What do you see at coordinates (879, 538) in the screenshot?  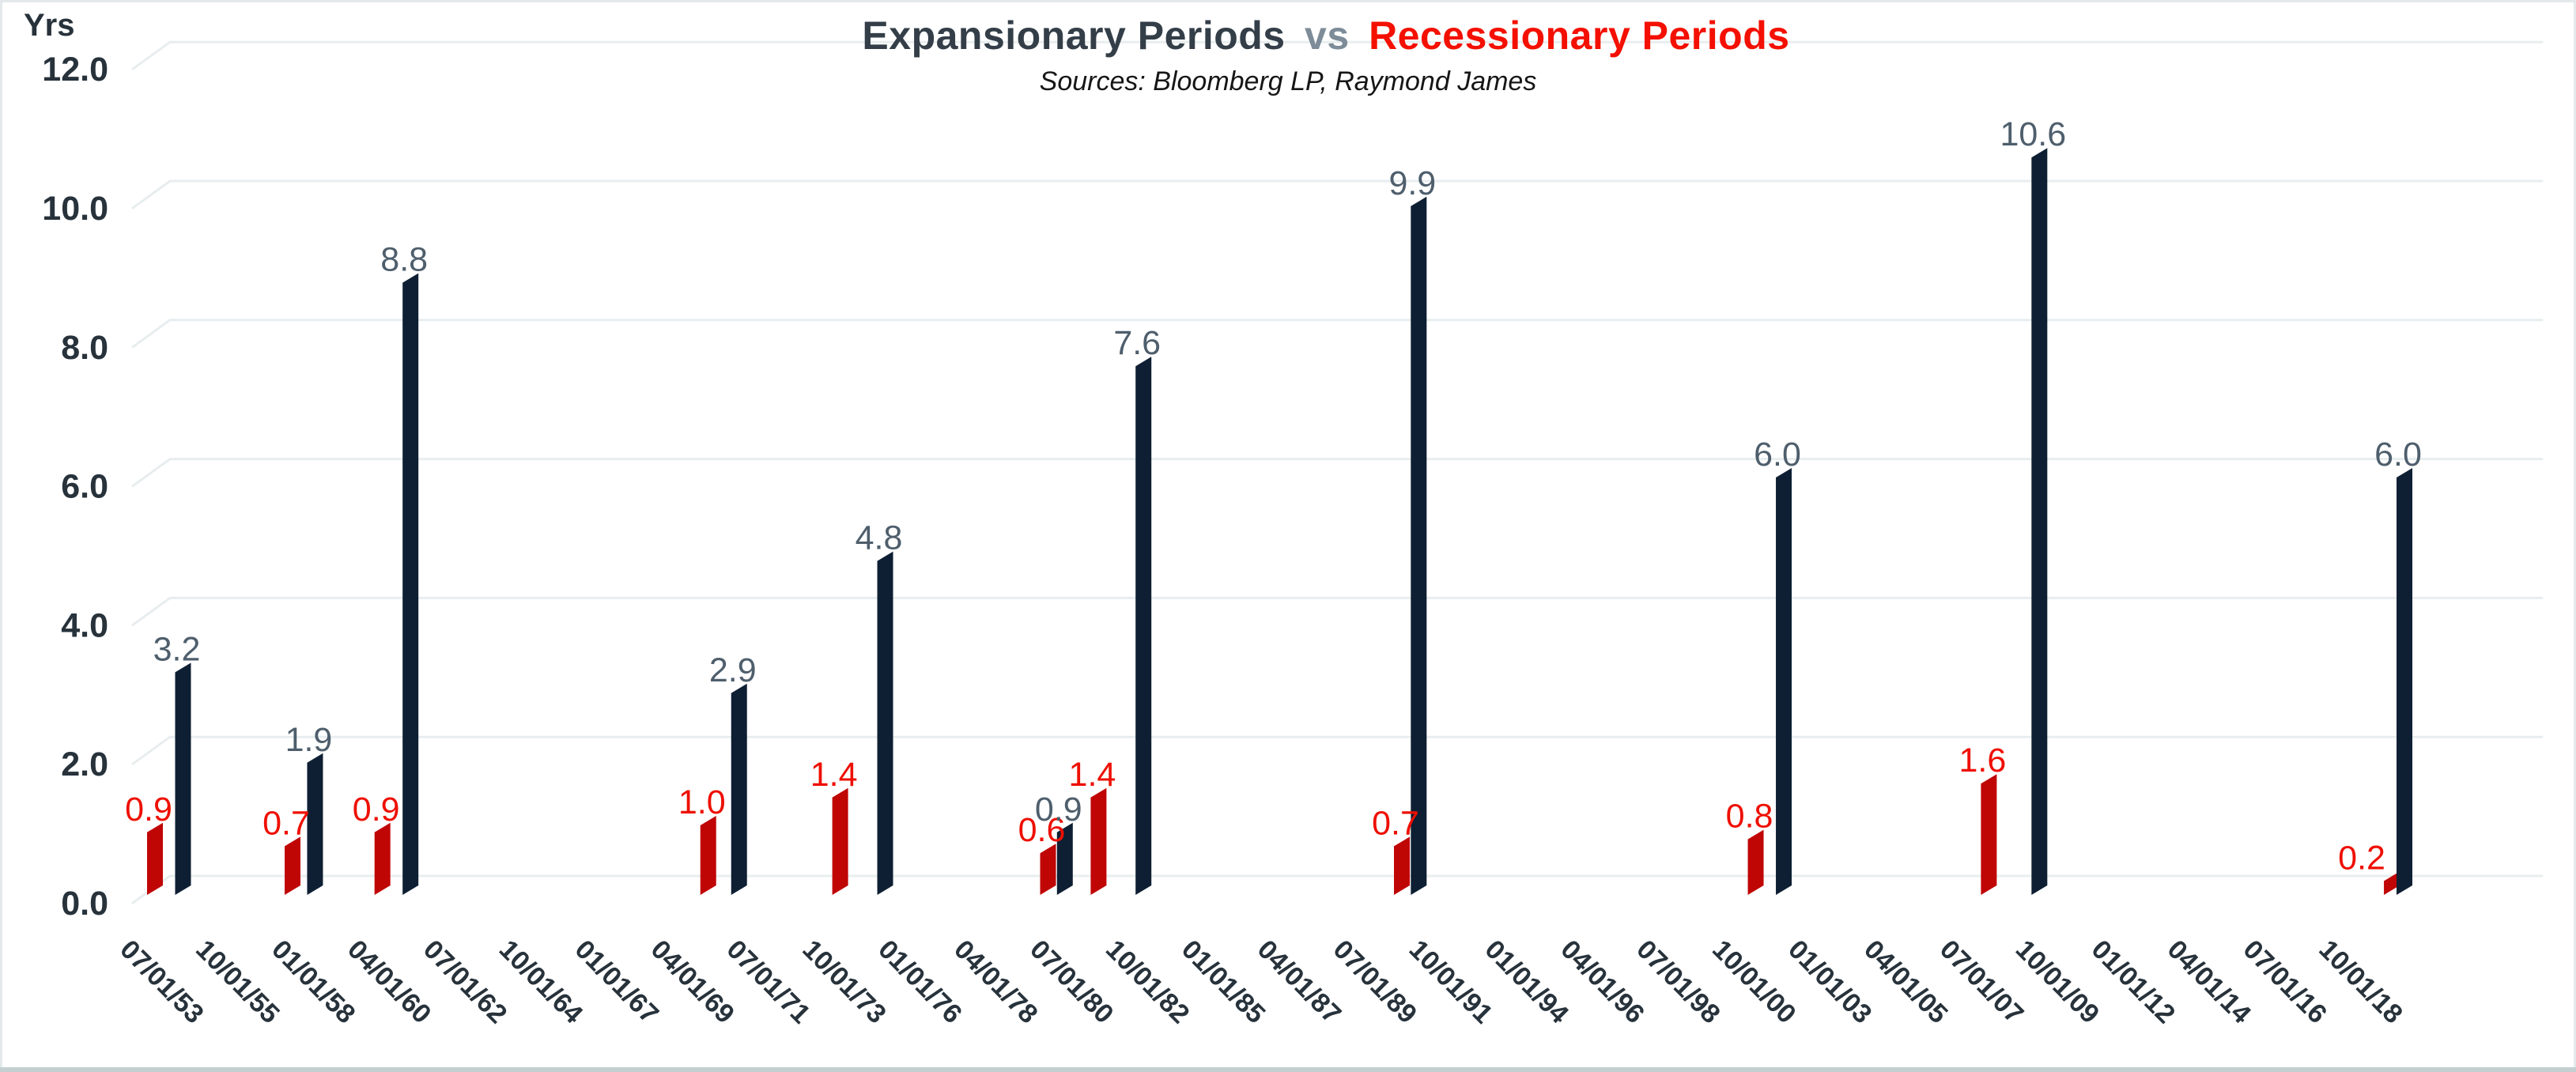 I see `expansion-value-label: 4.8` at bounding box center [879, 538].